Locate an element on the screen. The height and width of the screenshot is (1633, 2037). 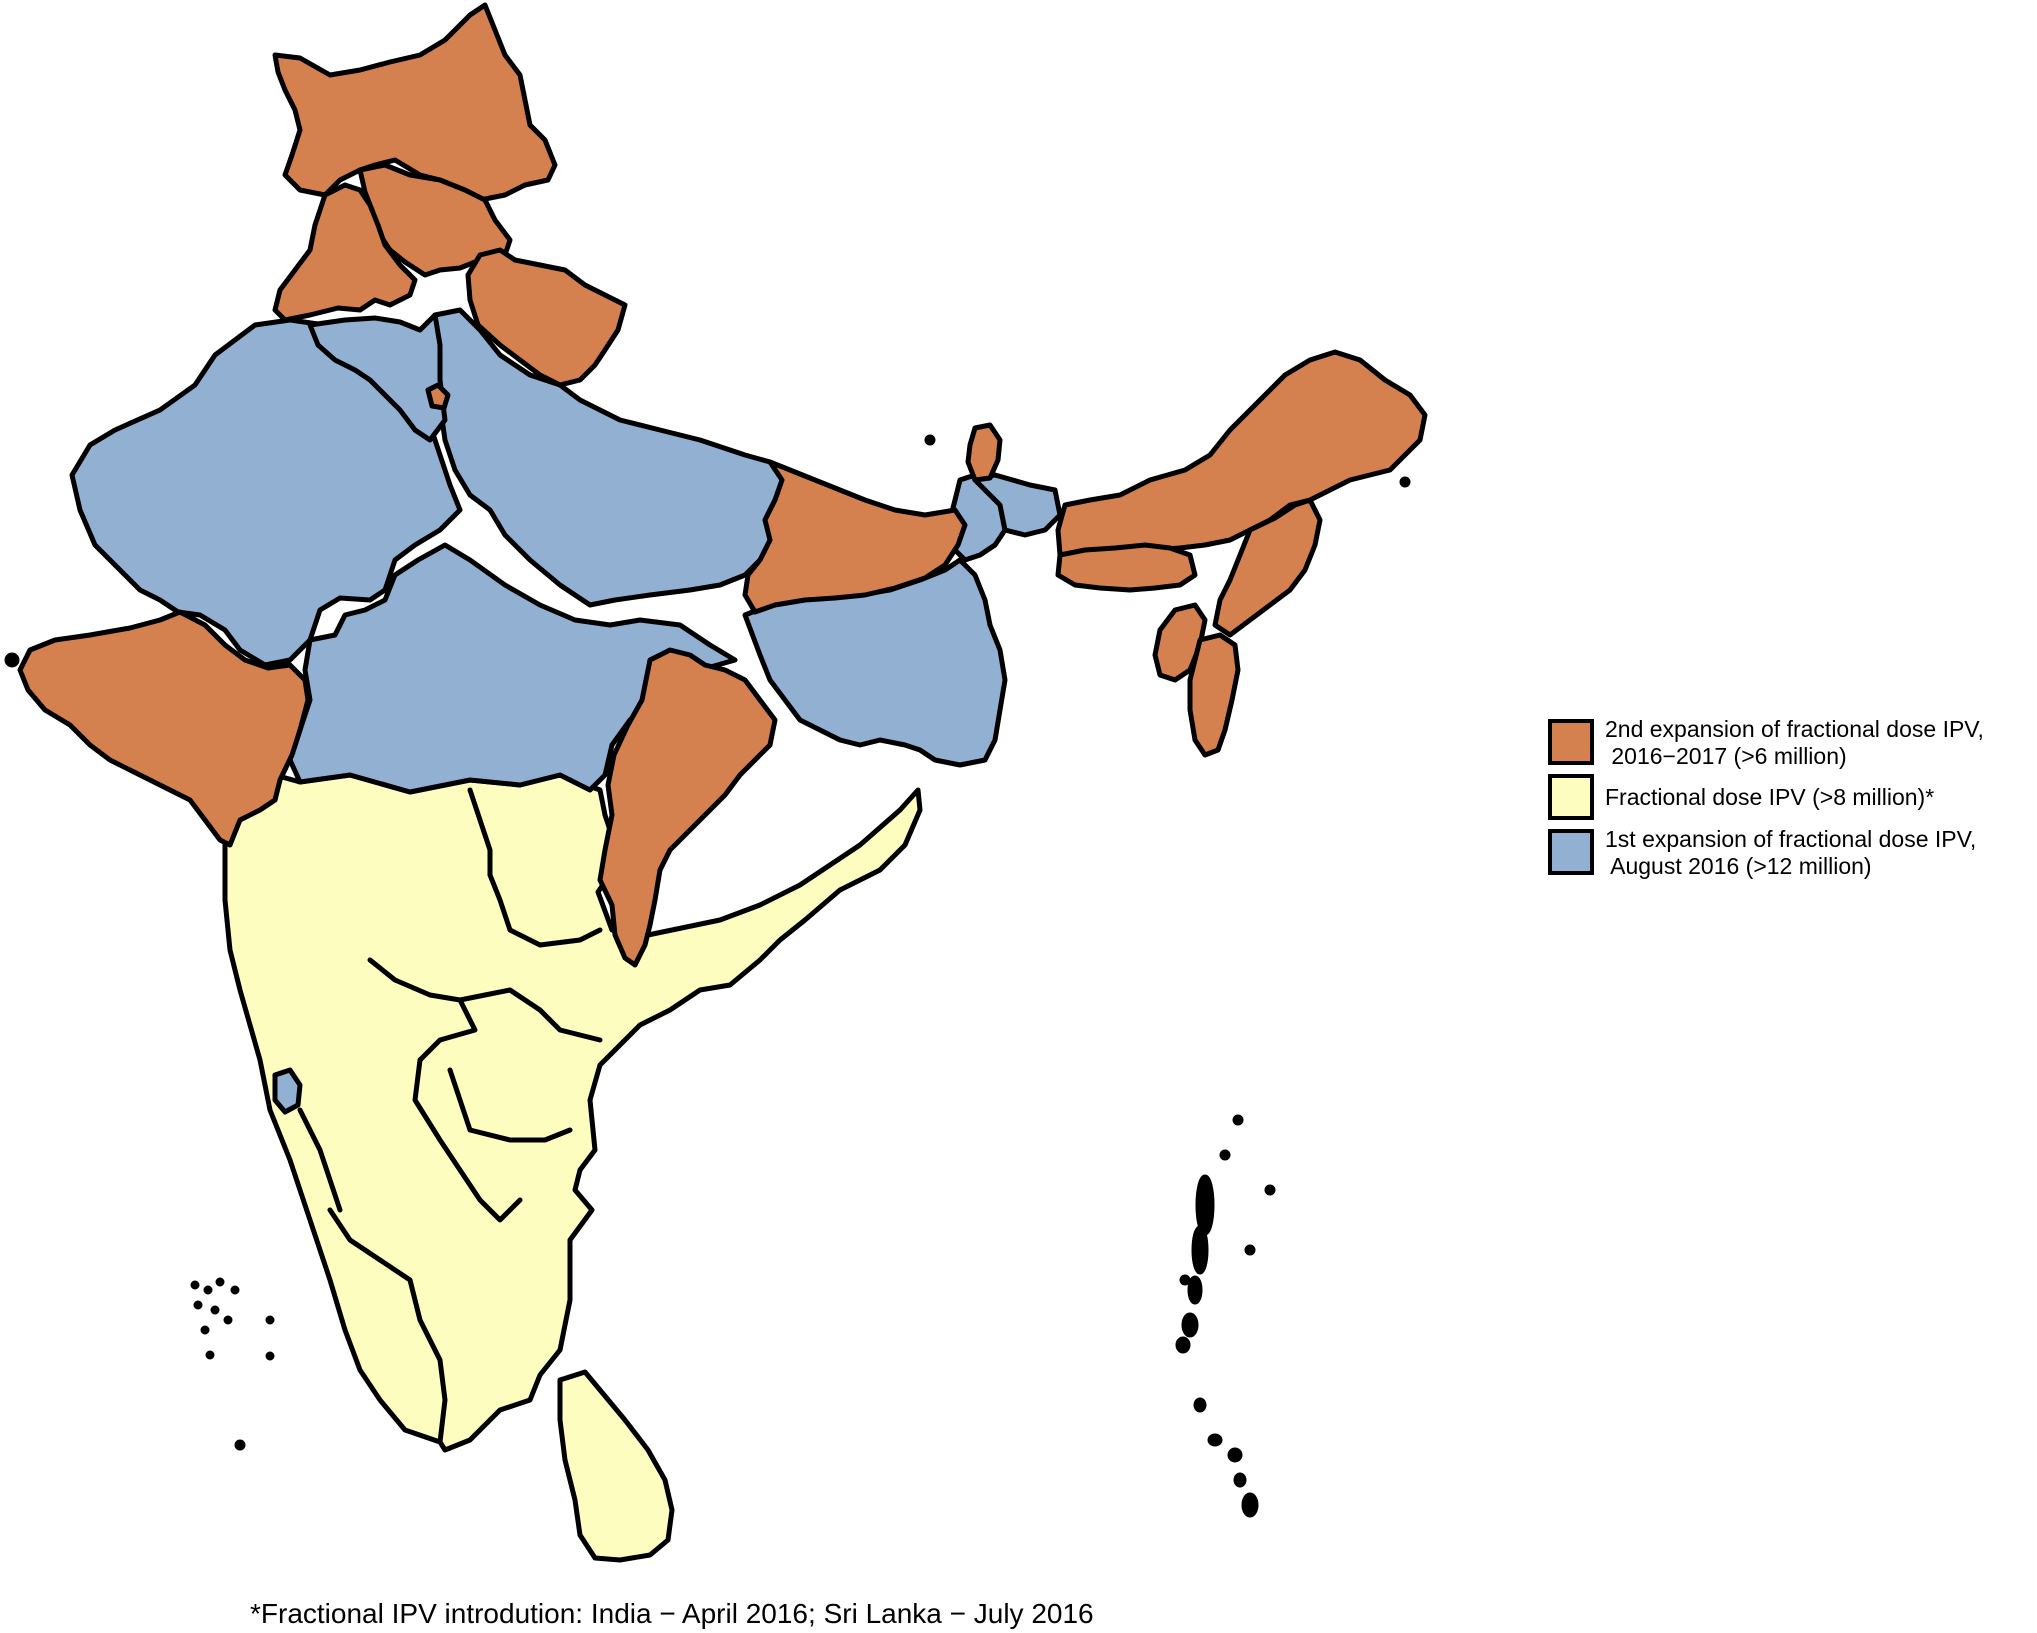
region-meghalaya is located at coordinates (1126, 567).